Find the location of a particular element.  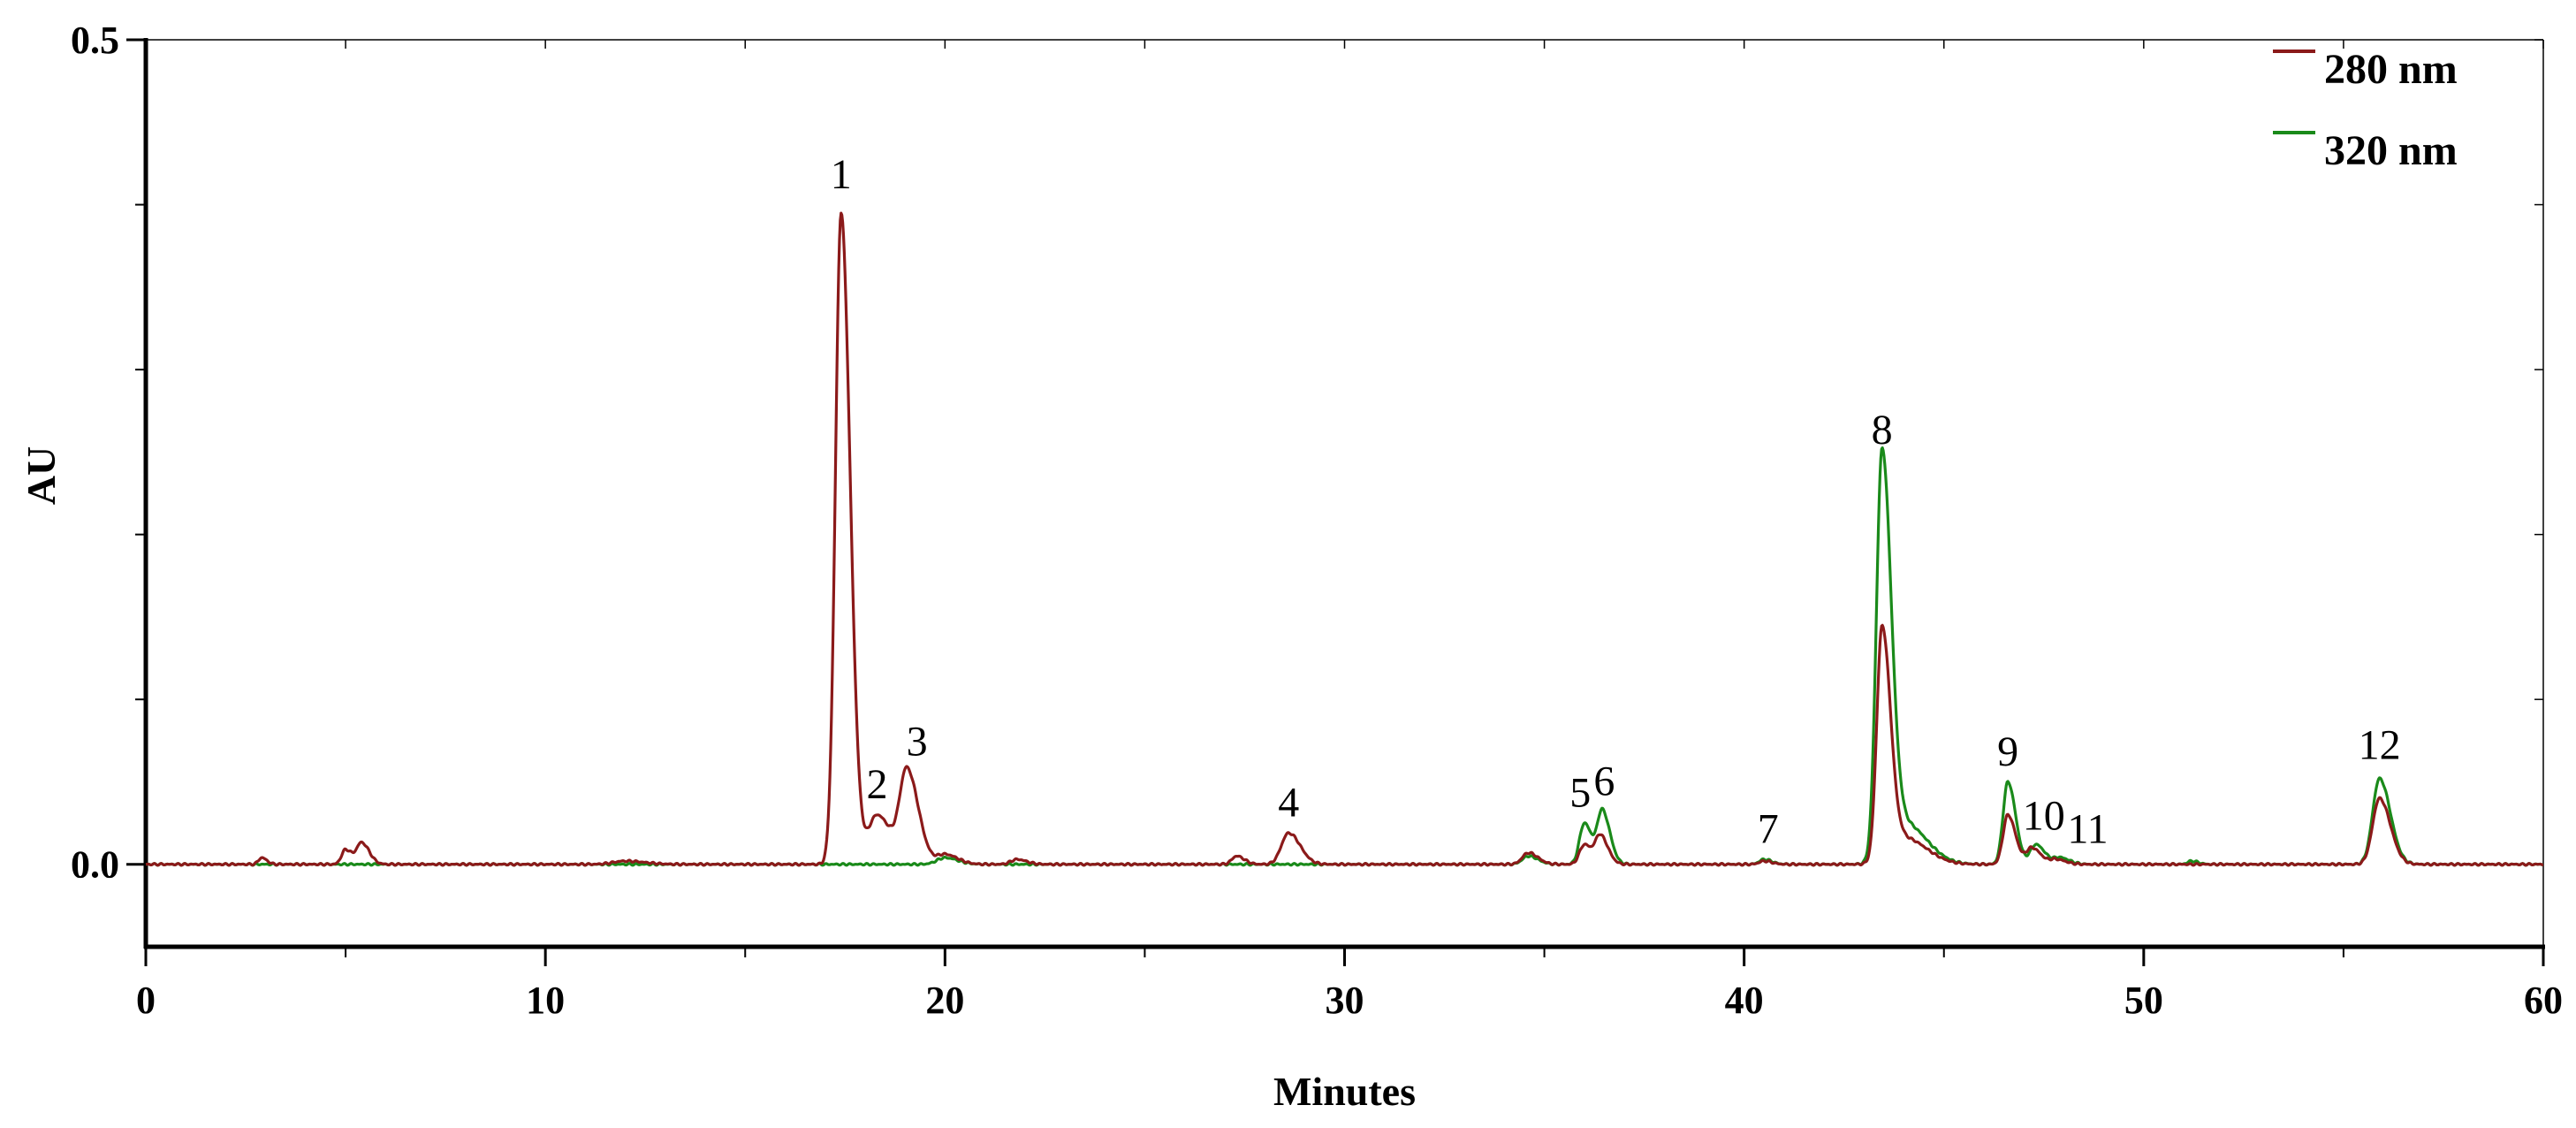

peak-label-8: 8 is located at coordinates (1882, 430).